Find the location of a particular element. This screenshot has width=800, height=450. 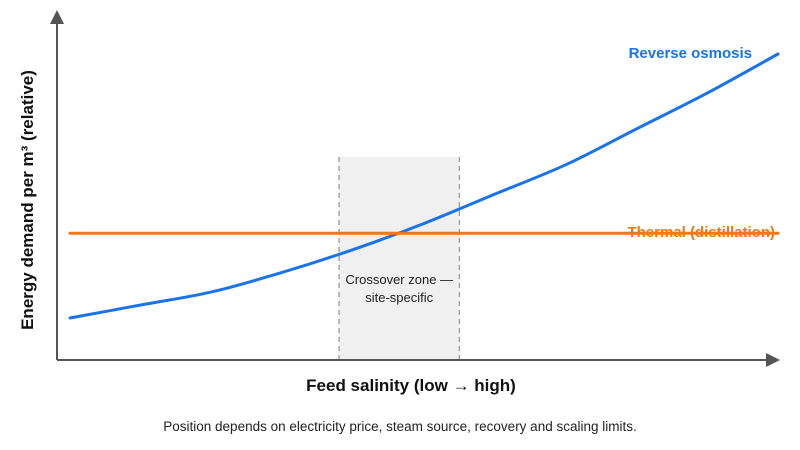

x-axis-arrow is located at coordinates (773, 360).